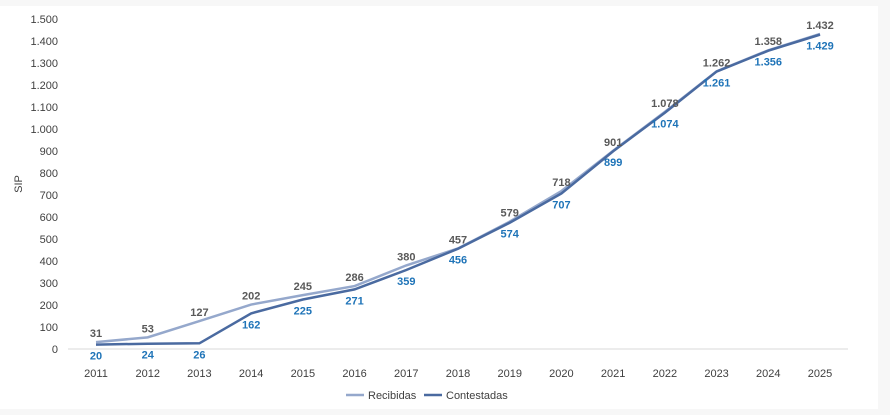 The width and height of the screenshot is (890, 415). Describe the element at coordinates (613, 163) in the screenshot. I see `data-label: 899` at that location.